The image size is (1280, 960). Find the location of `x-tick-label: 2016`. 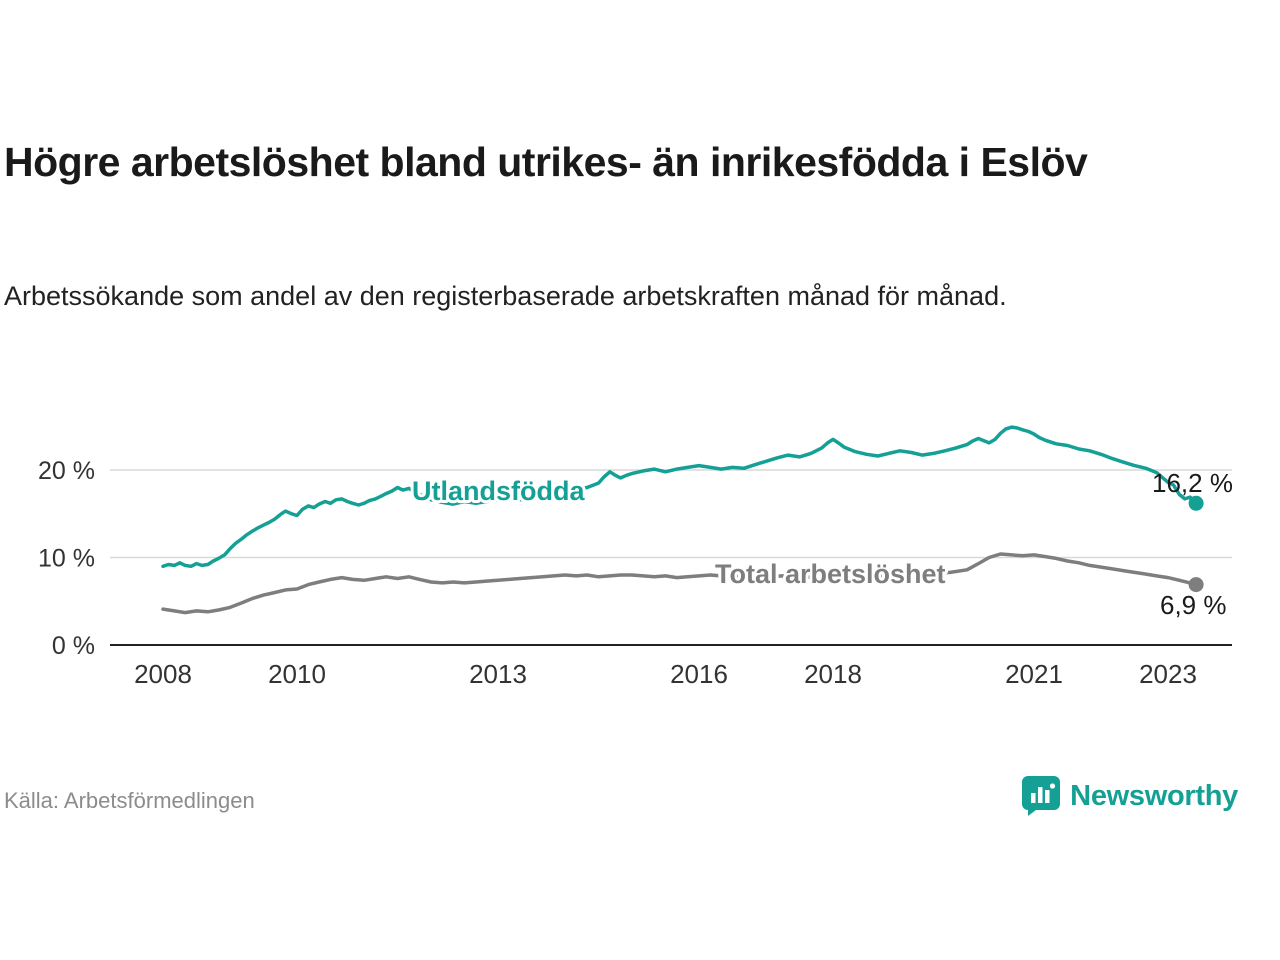

x-tick-label: 2016 is located at coordinates (699, 674).